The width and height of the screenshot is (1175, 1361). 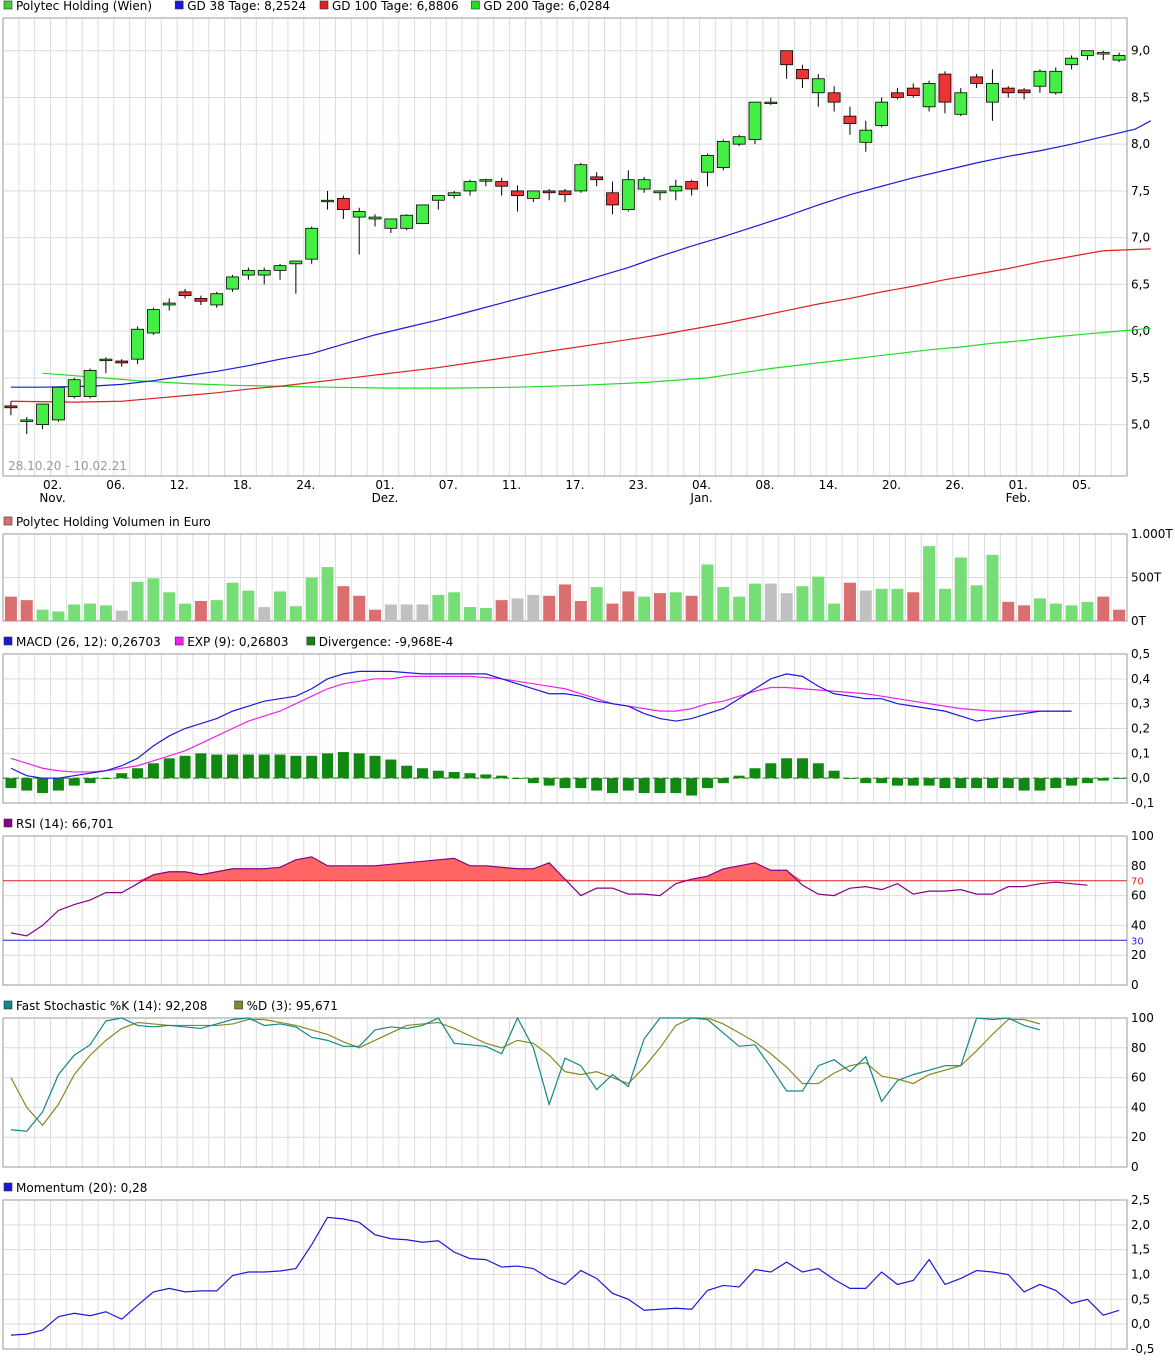 I want to click on xtick-label: 14., so click(x=828, y=485).